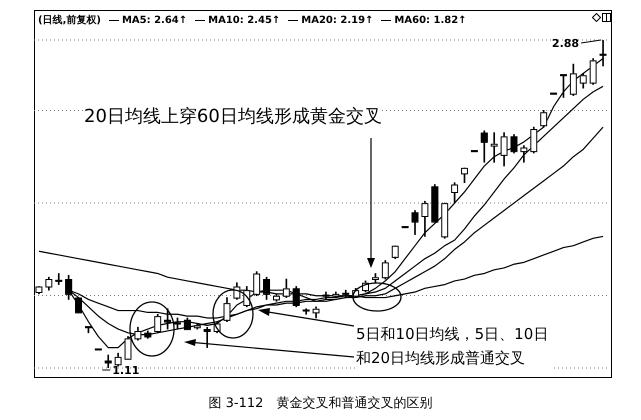 The image size is (641, 420). I want to click on legend-label: MA5: 2.64↑, so click(154, 20).